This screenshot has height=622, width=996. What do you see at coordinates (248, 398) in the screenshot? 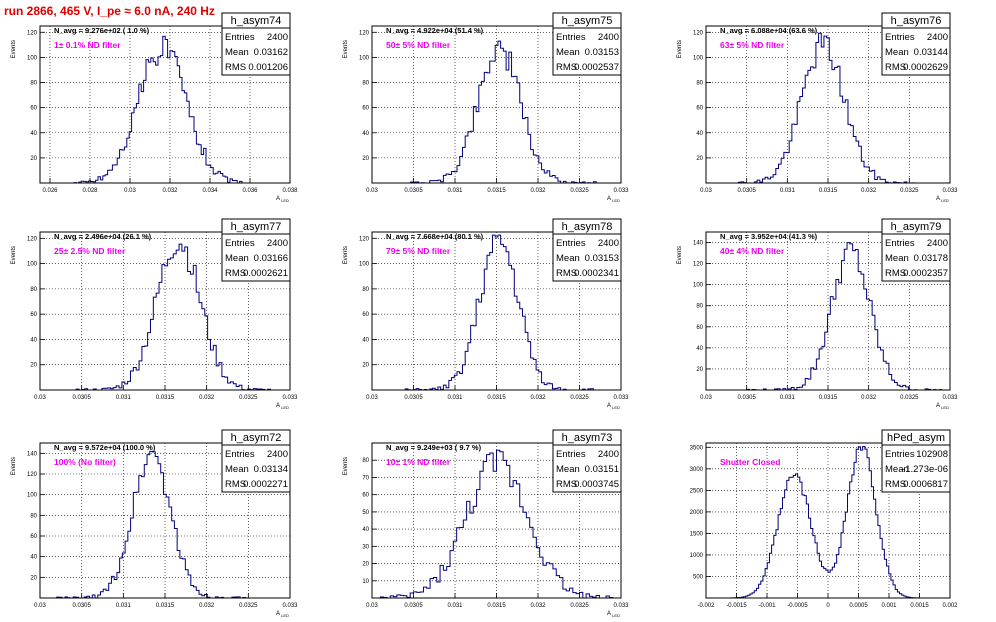
I see `x-tick-label: 0.0325` at bounding box center [248, 398].